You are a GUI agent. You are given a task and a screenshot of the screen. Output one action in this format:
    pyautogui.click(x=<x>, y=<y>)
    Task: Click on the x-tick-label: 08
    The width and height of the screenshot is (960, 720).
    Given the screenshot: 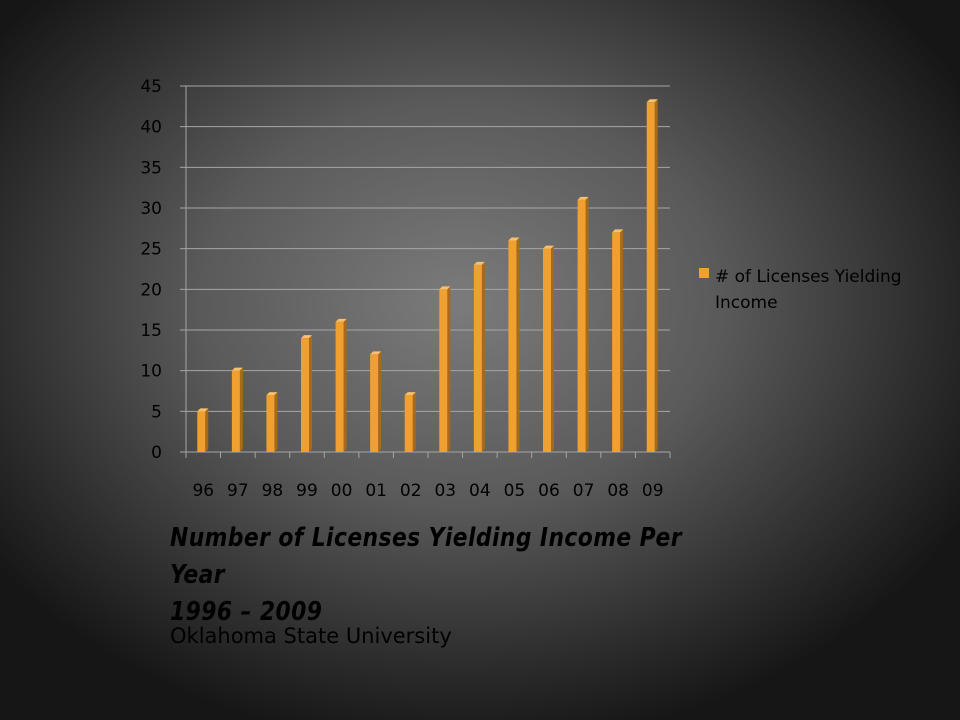 What is the action you would take?
    pyautogui.click(x=618, y=491)
    